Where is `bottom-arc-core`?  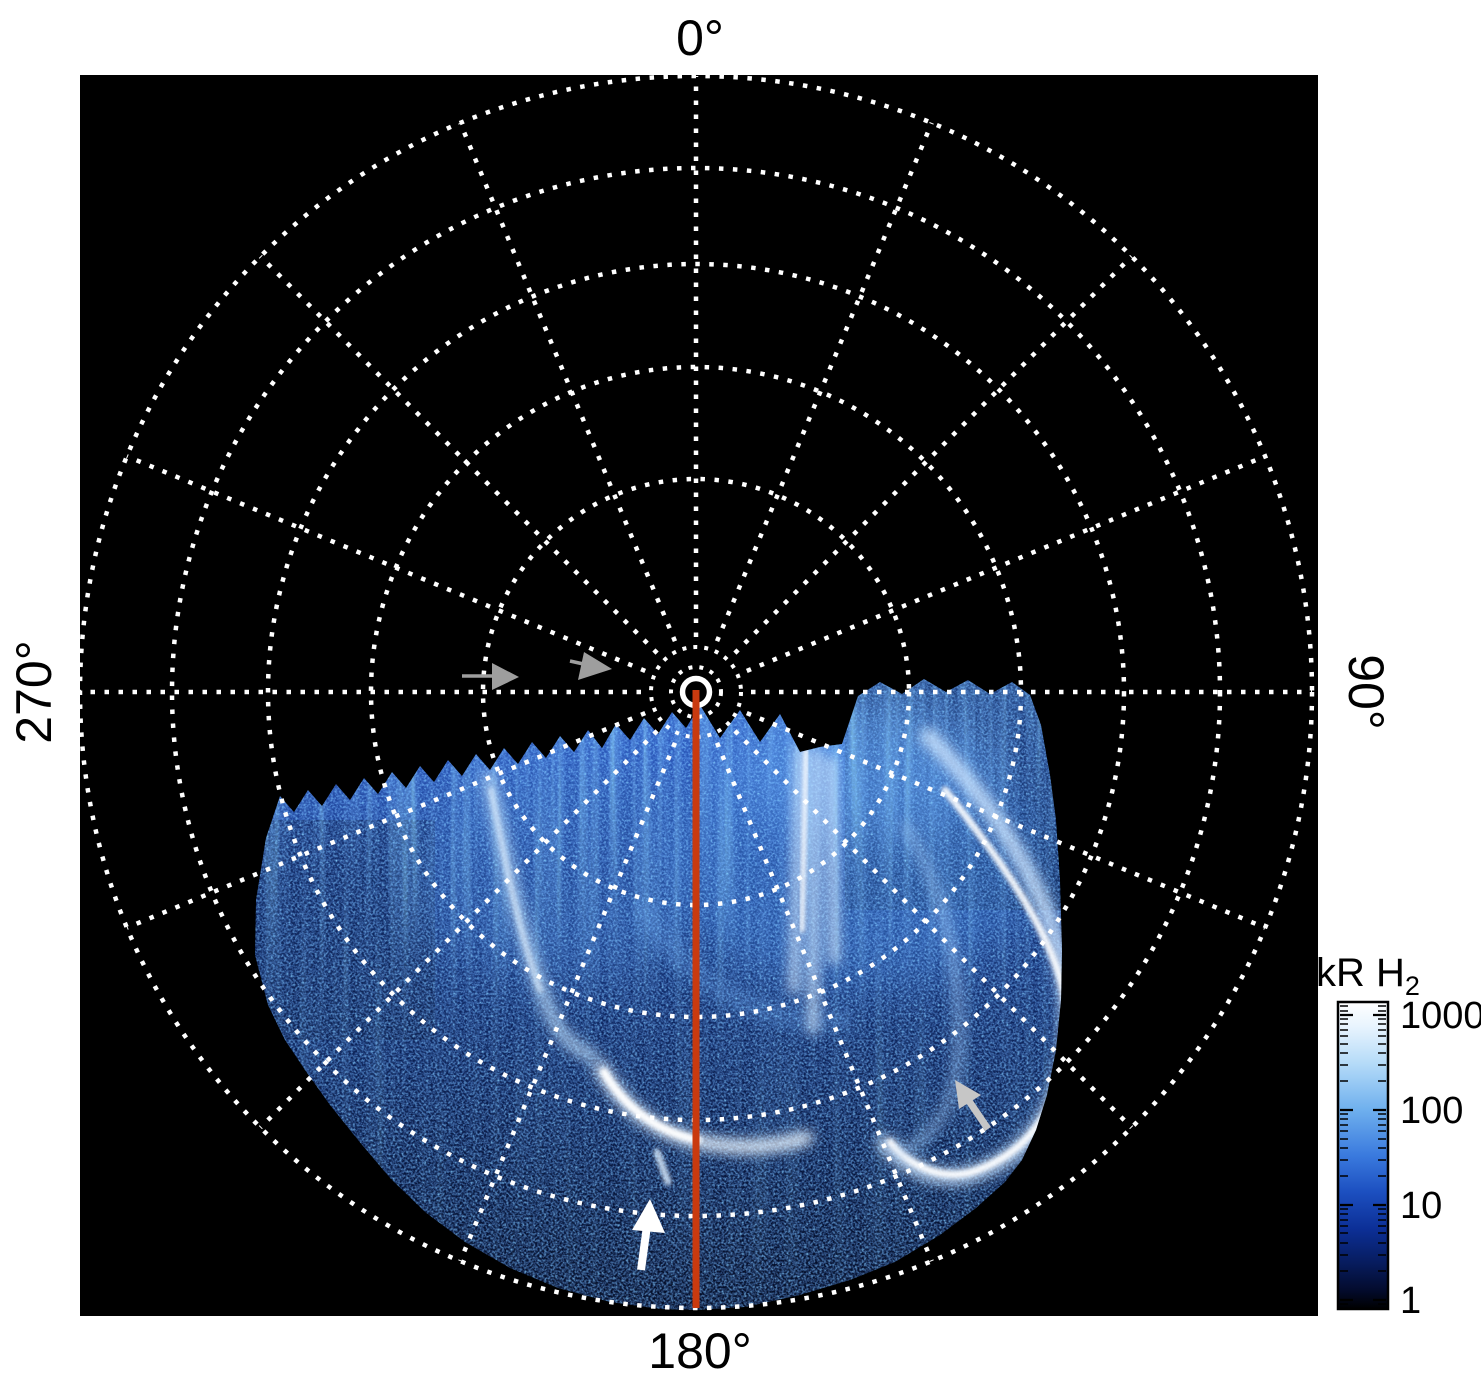
bottom-arc-core is located at coordinates (651, 1106).